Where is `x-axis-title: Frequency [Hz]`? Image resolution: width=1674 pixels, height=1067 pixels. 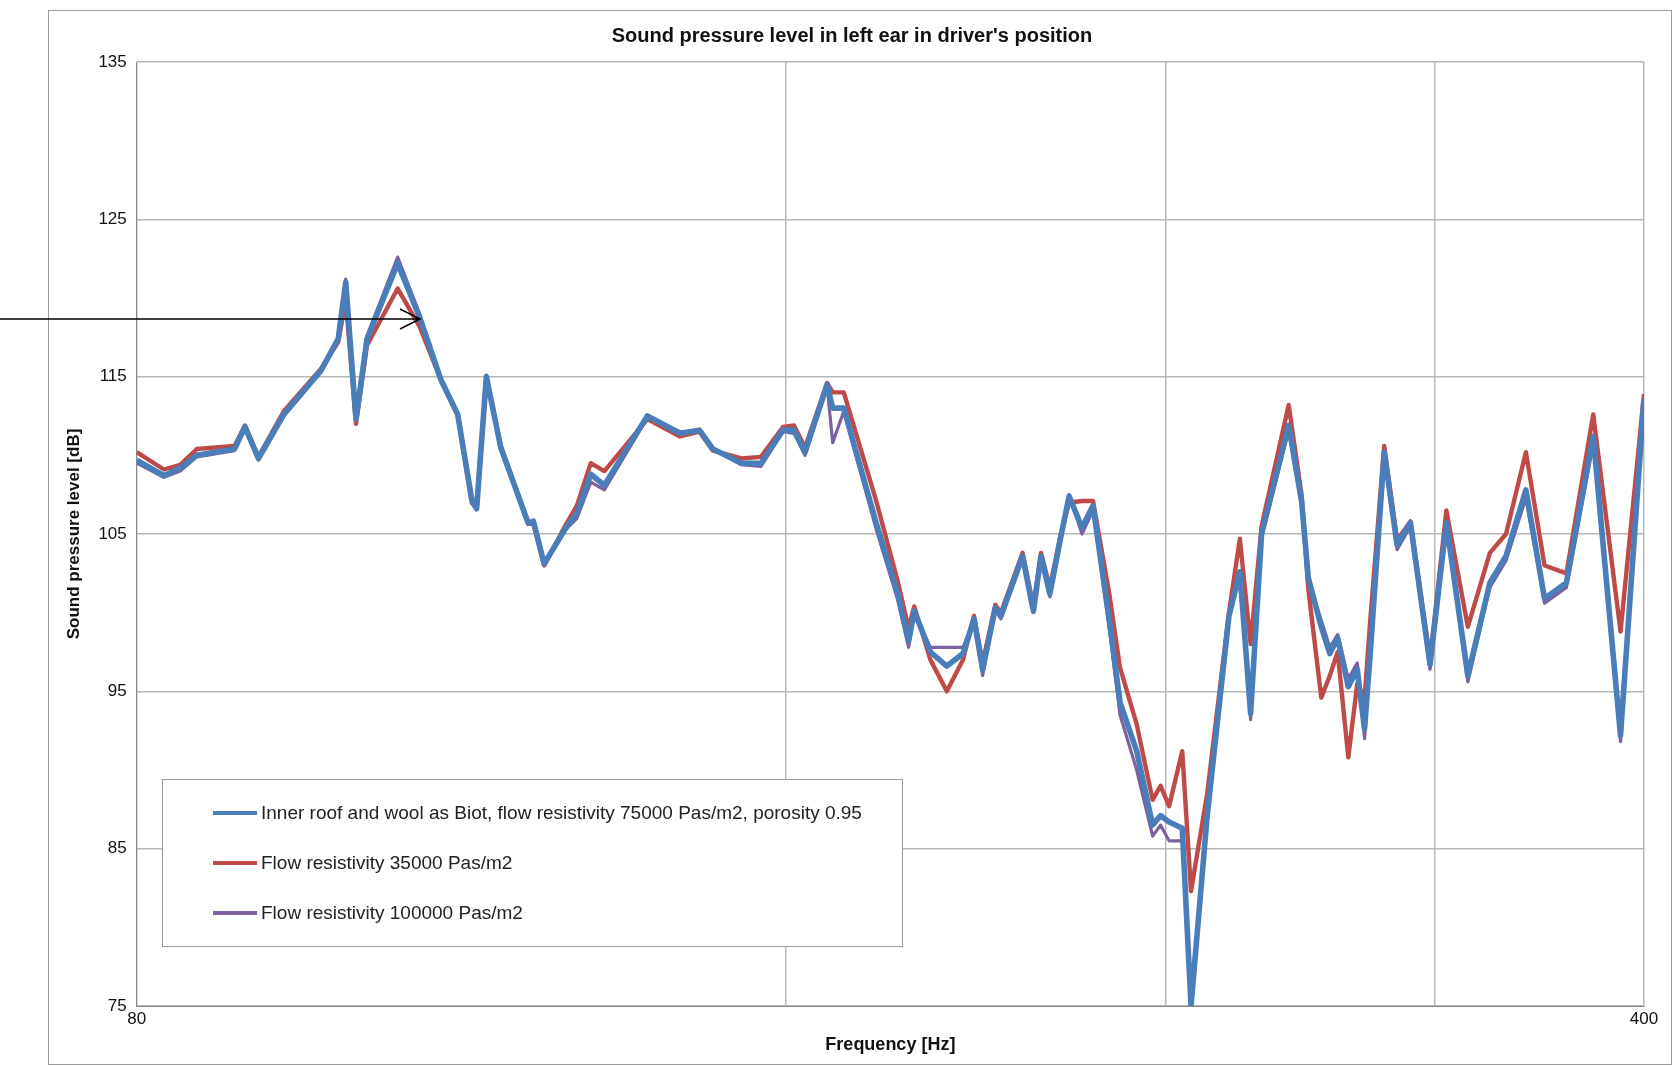
x-axis-title: Frequency [Hz] is located at coordinates (890, 1044).